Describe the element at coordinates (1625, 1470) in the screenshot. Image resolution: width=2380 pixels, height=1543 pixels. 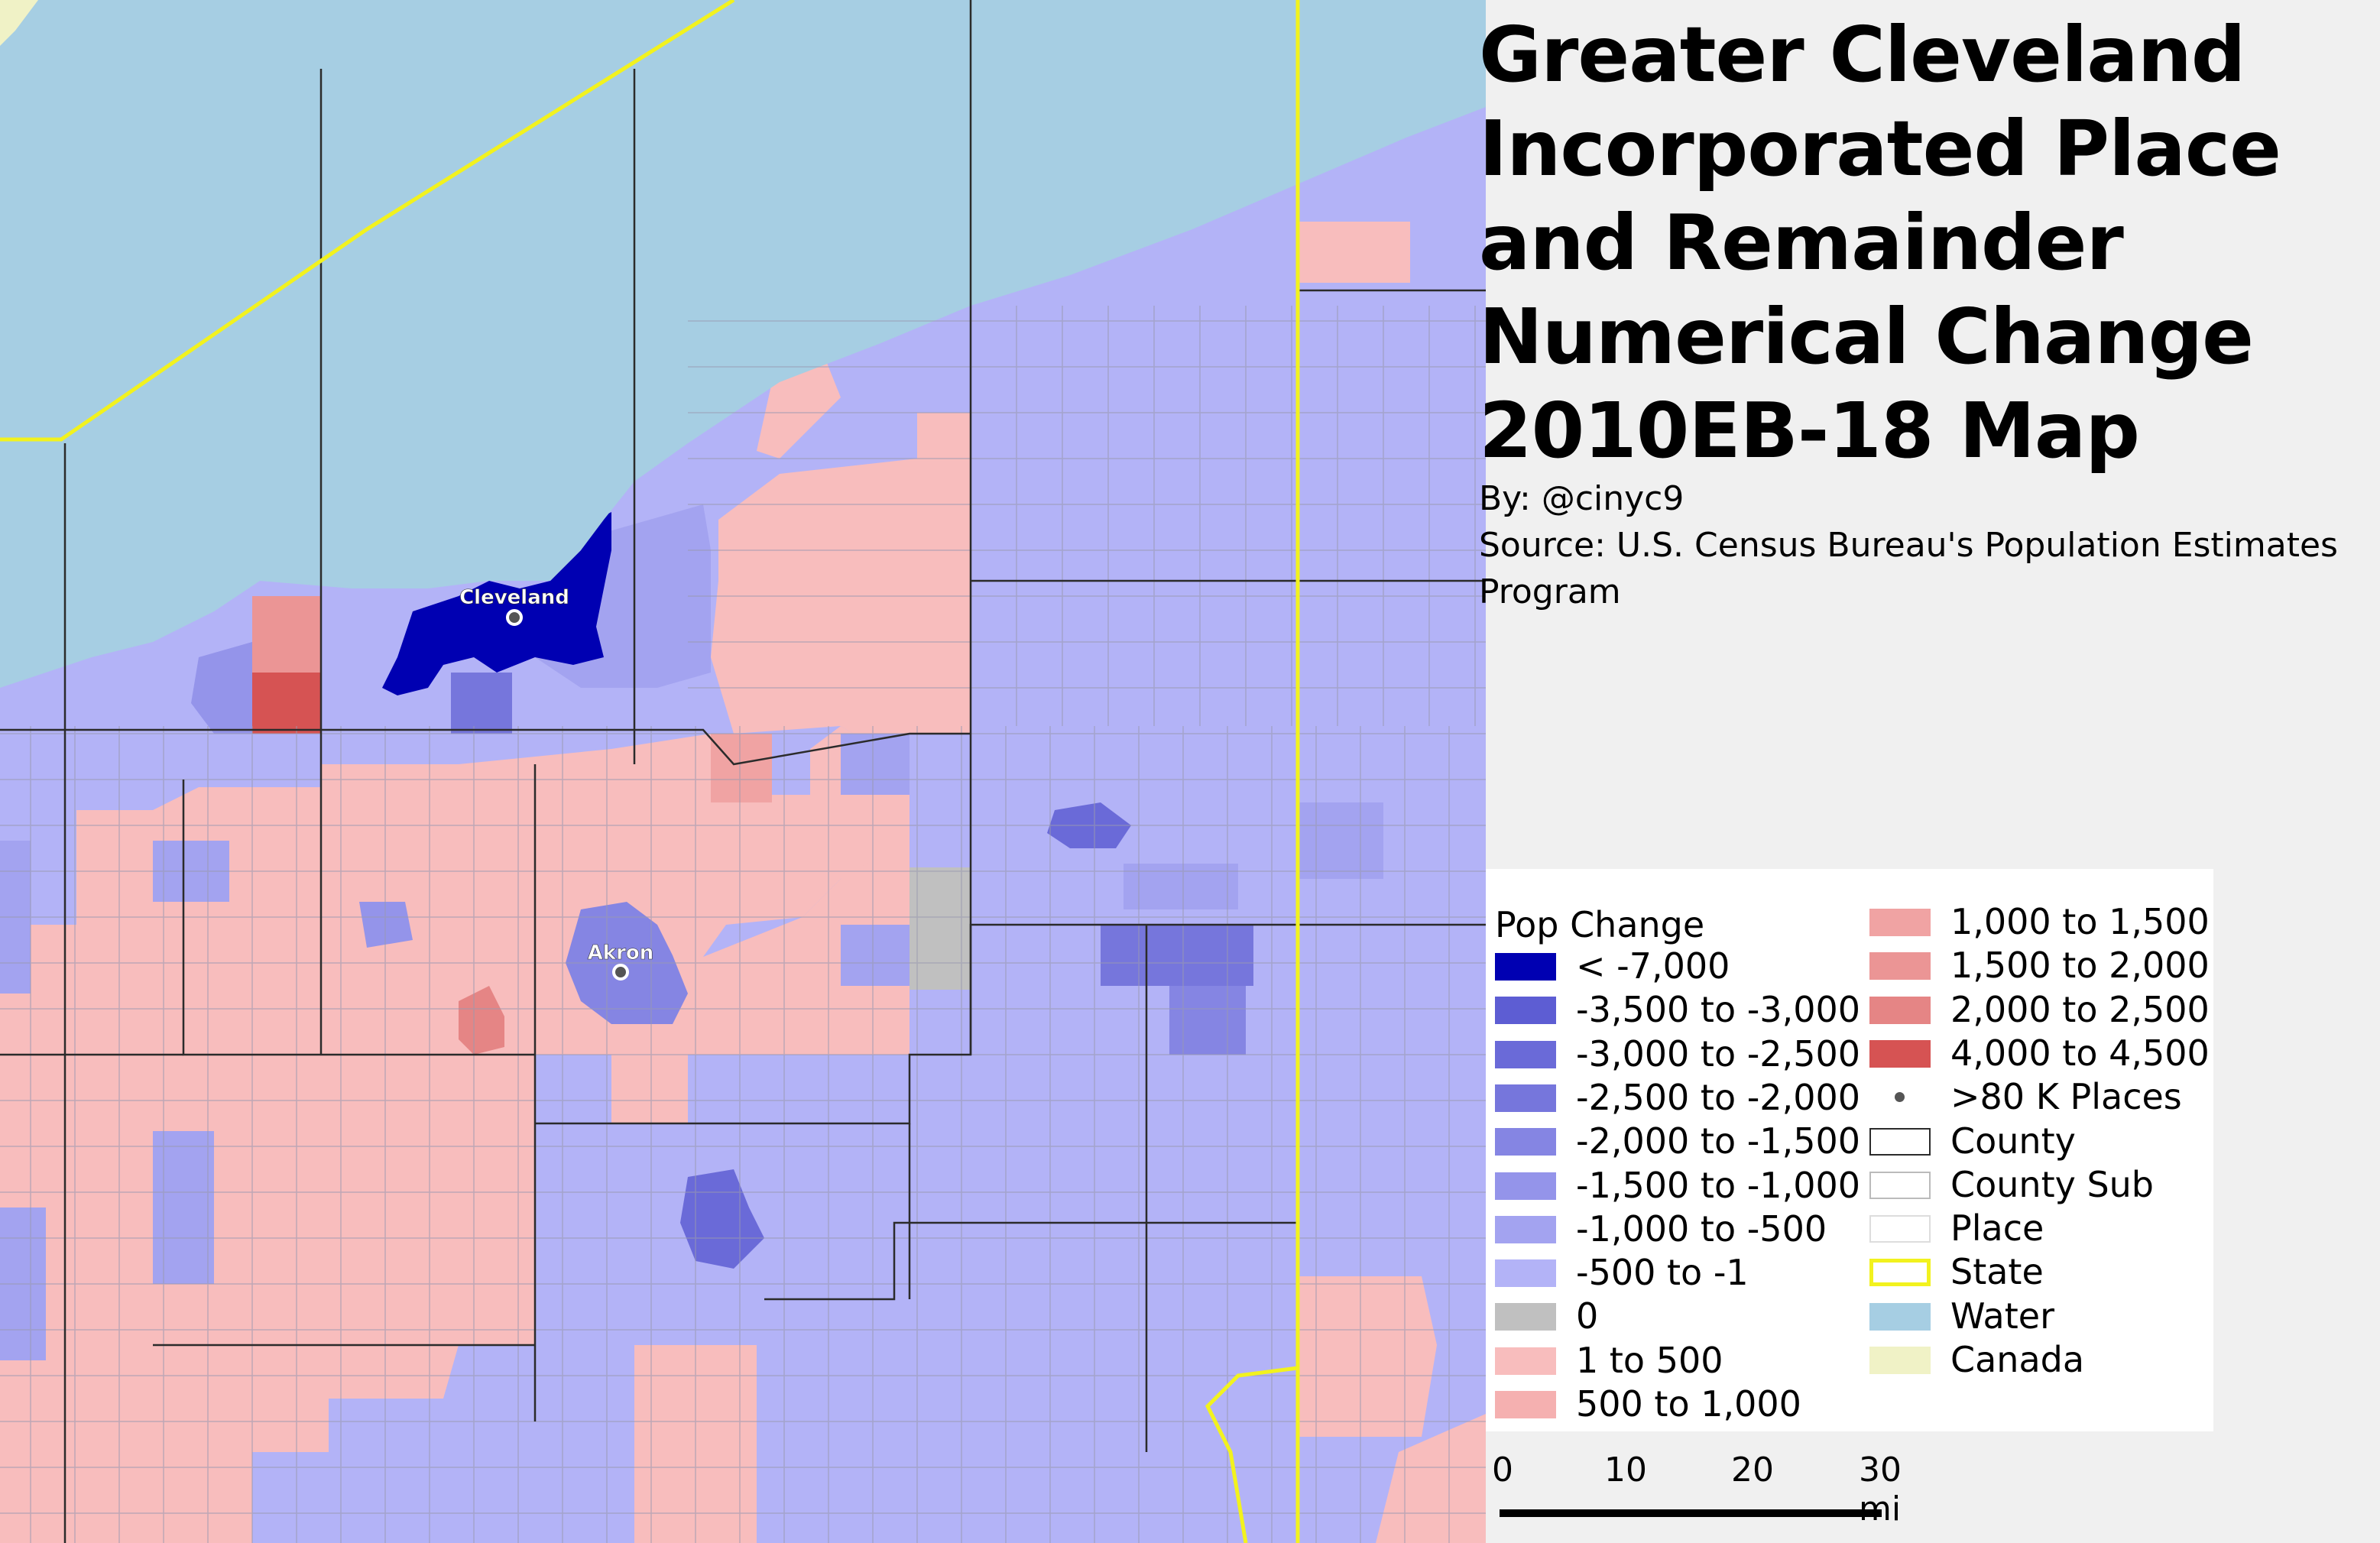
I see `scale-tick-10: 10` at that location.